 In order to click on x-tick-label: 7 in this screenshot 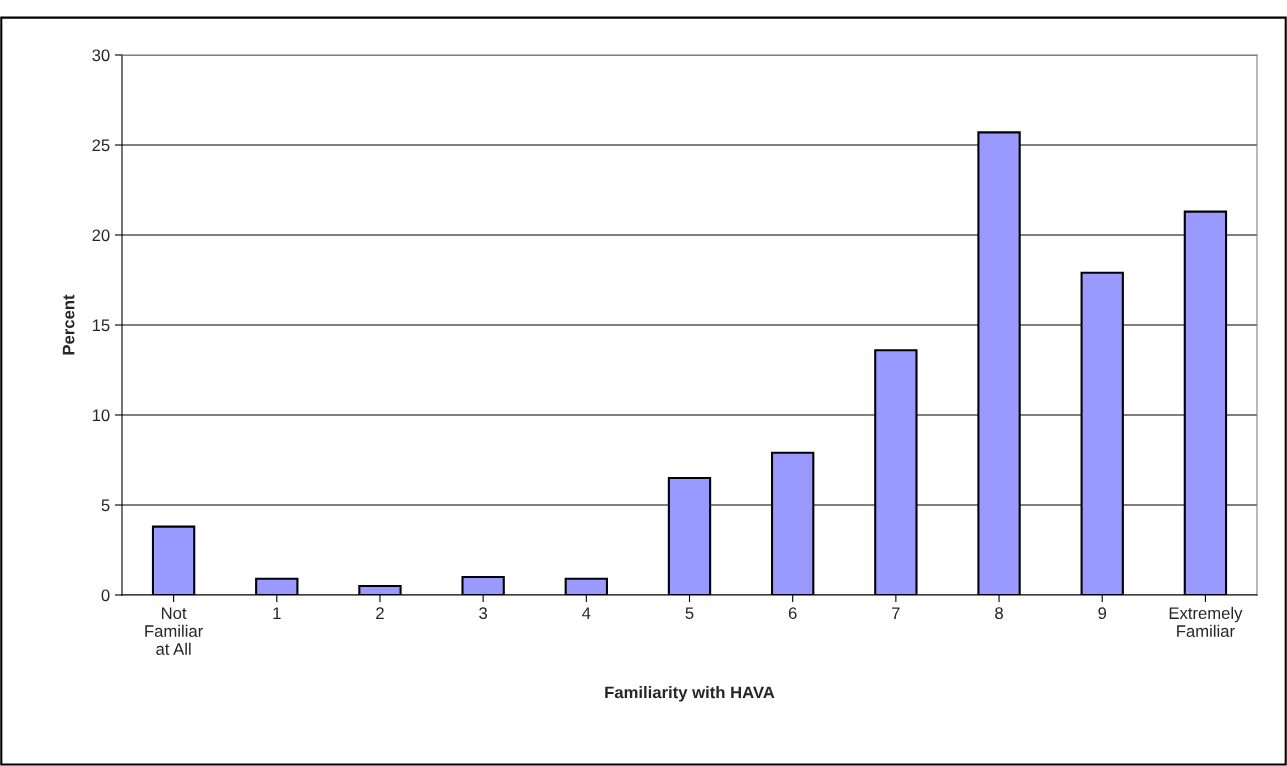, I will do `click(896, 613)`.